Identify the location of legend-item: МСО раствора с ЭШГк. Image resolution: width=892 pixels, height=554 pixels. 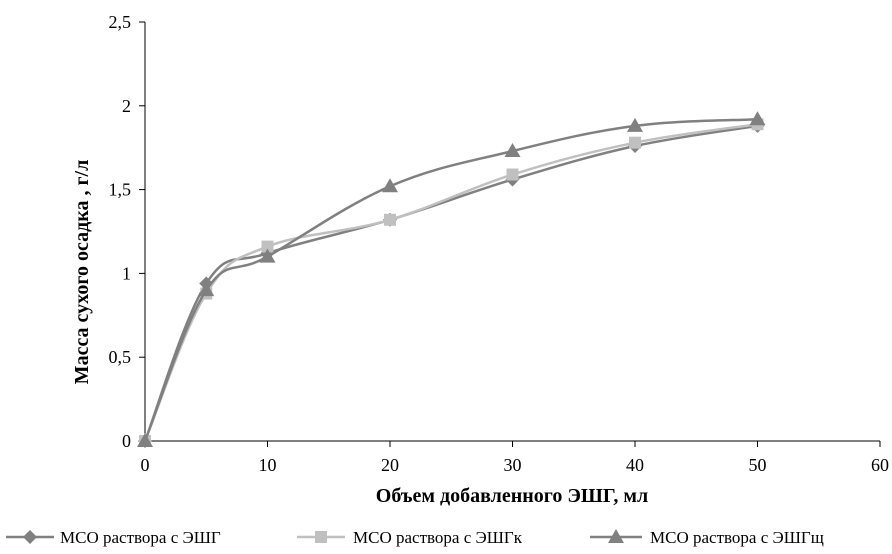
(410, 537).